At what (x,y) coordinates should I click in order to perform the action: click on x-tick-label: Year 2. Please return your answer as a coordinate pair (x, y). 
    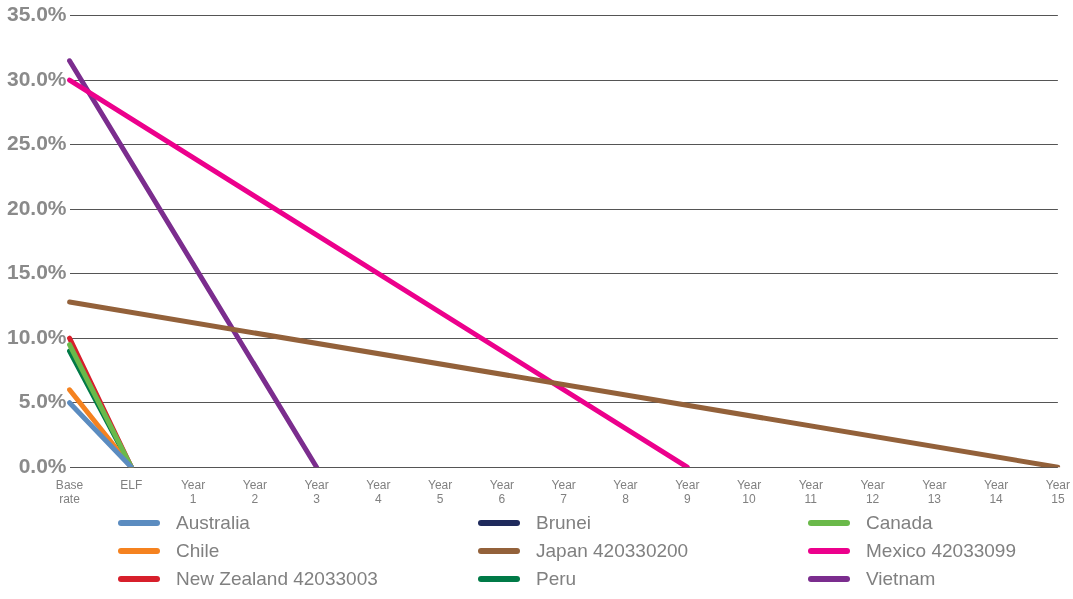
    Looking at the image, I should click on (254, 492).